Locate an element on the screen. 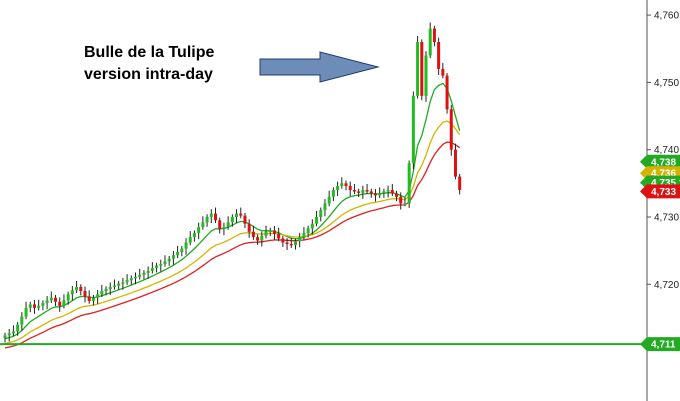 The image size is (680, 401). tick-label: 4,740 is located at coordinates (666, 150).